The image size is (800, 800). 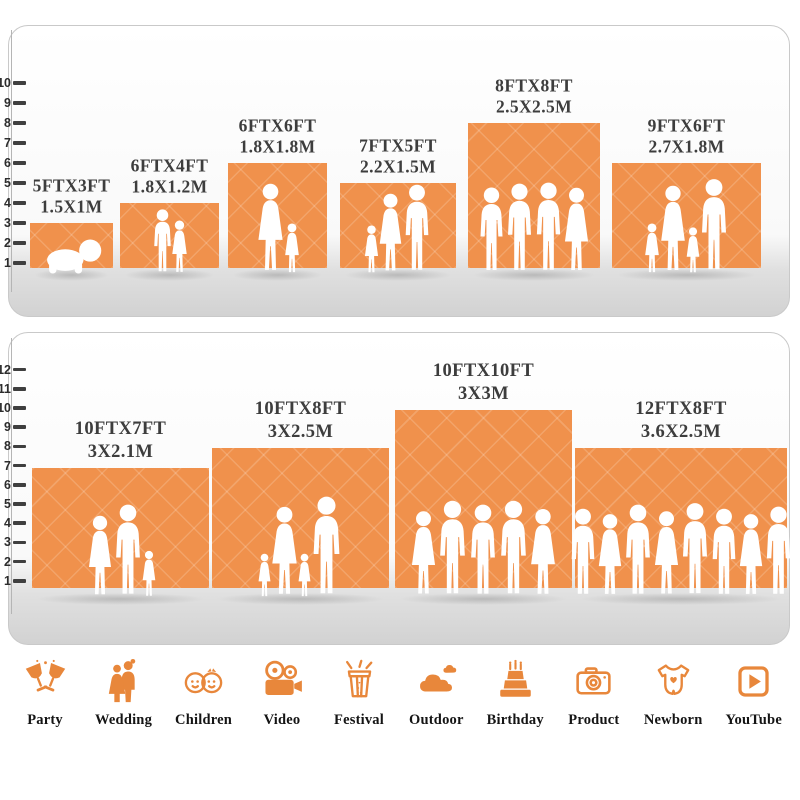 I want to click on category-item-party: Party, so click(x=45, y=693).